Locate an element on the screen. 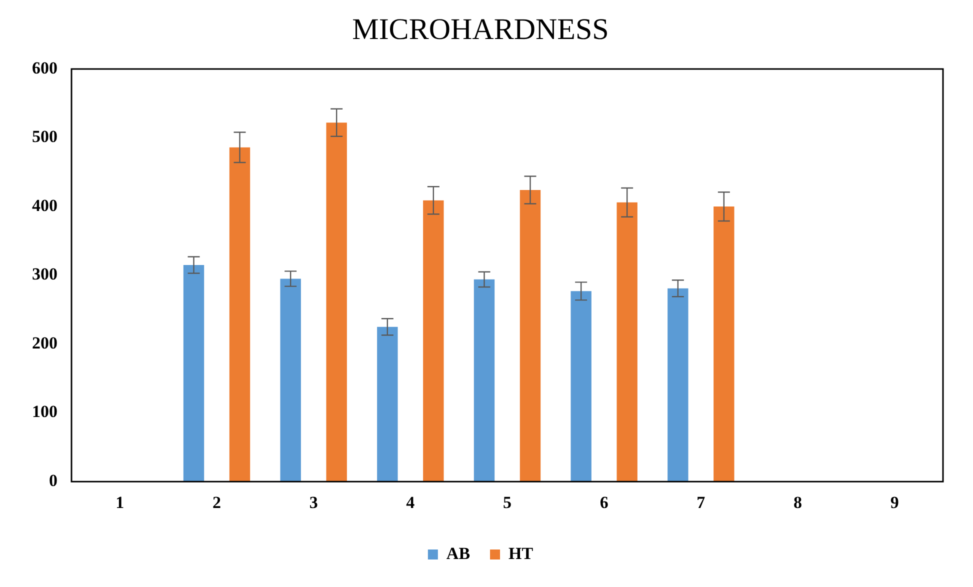 The height and width of the screenshot is (587, 973). x-tick-label: 3 is located at coordinates (313, 502).